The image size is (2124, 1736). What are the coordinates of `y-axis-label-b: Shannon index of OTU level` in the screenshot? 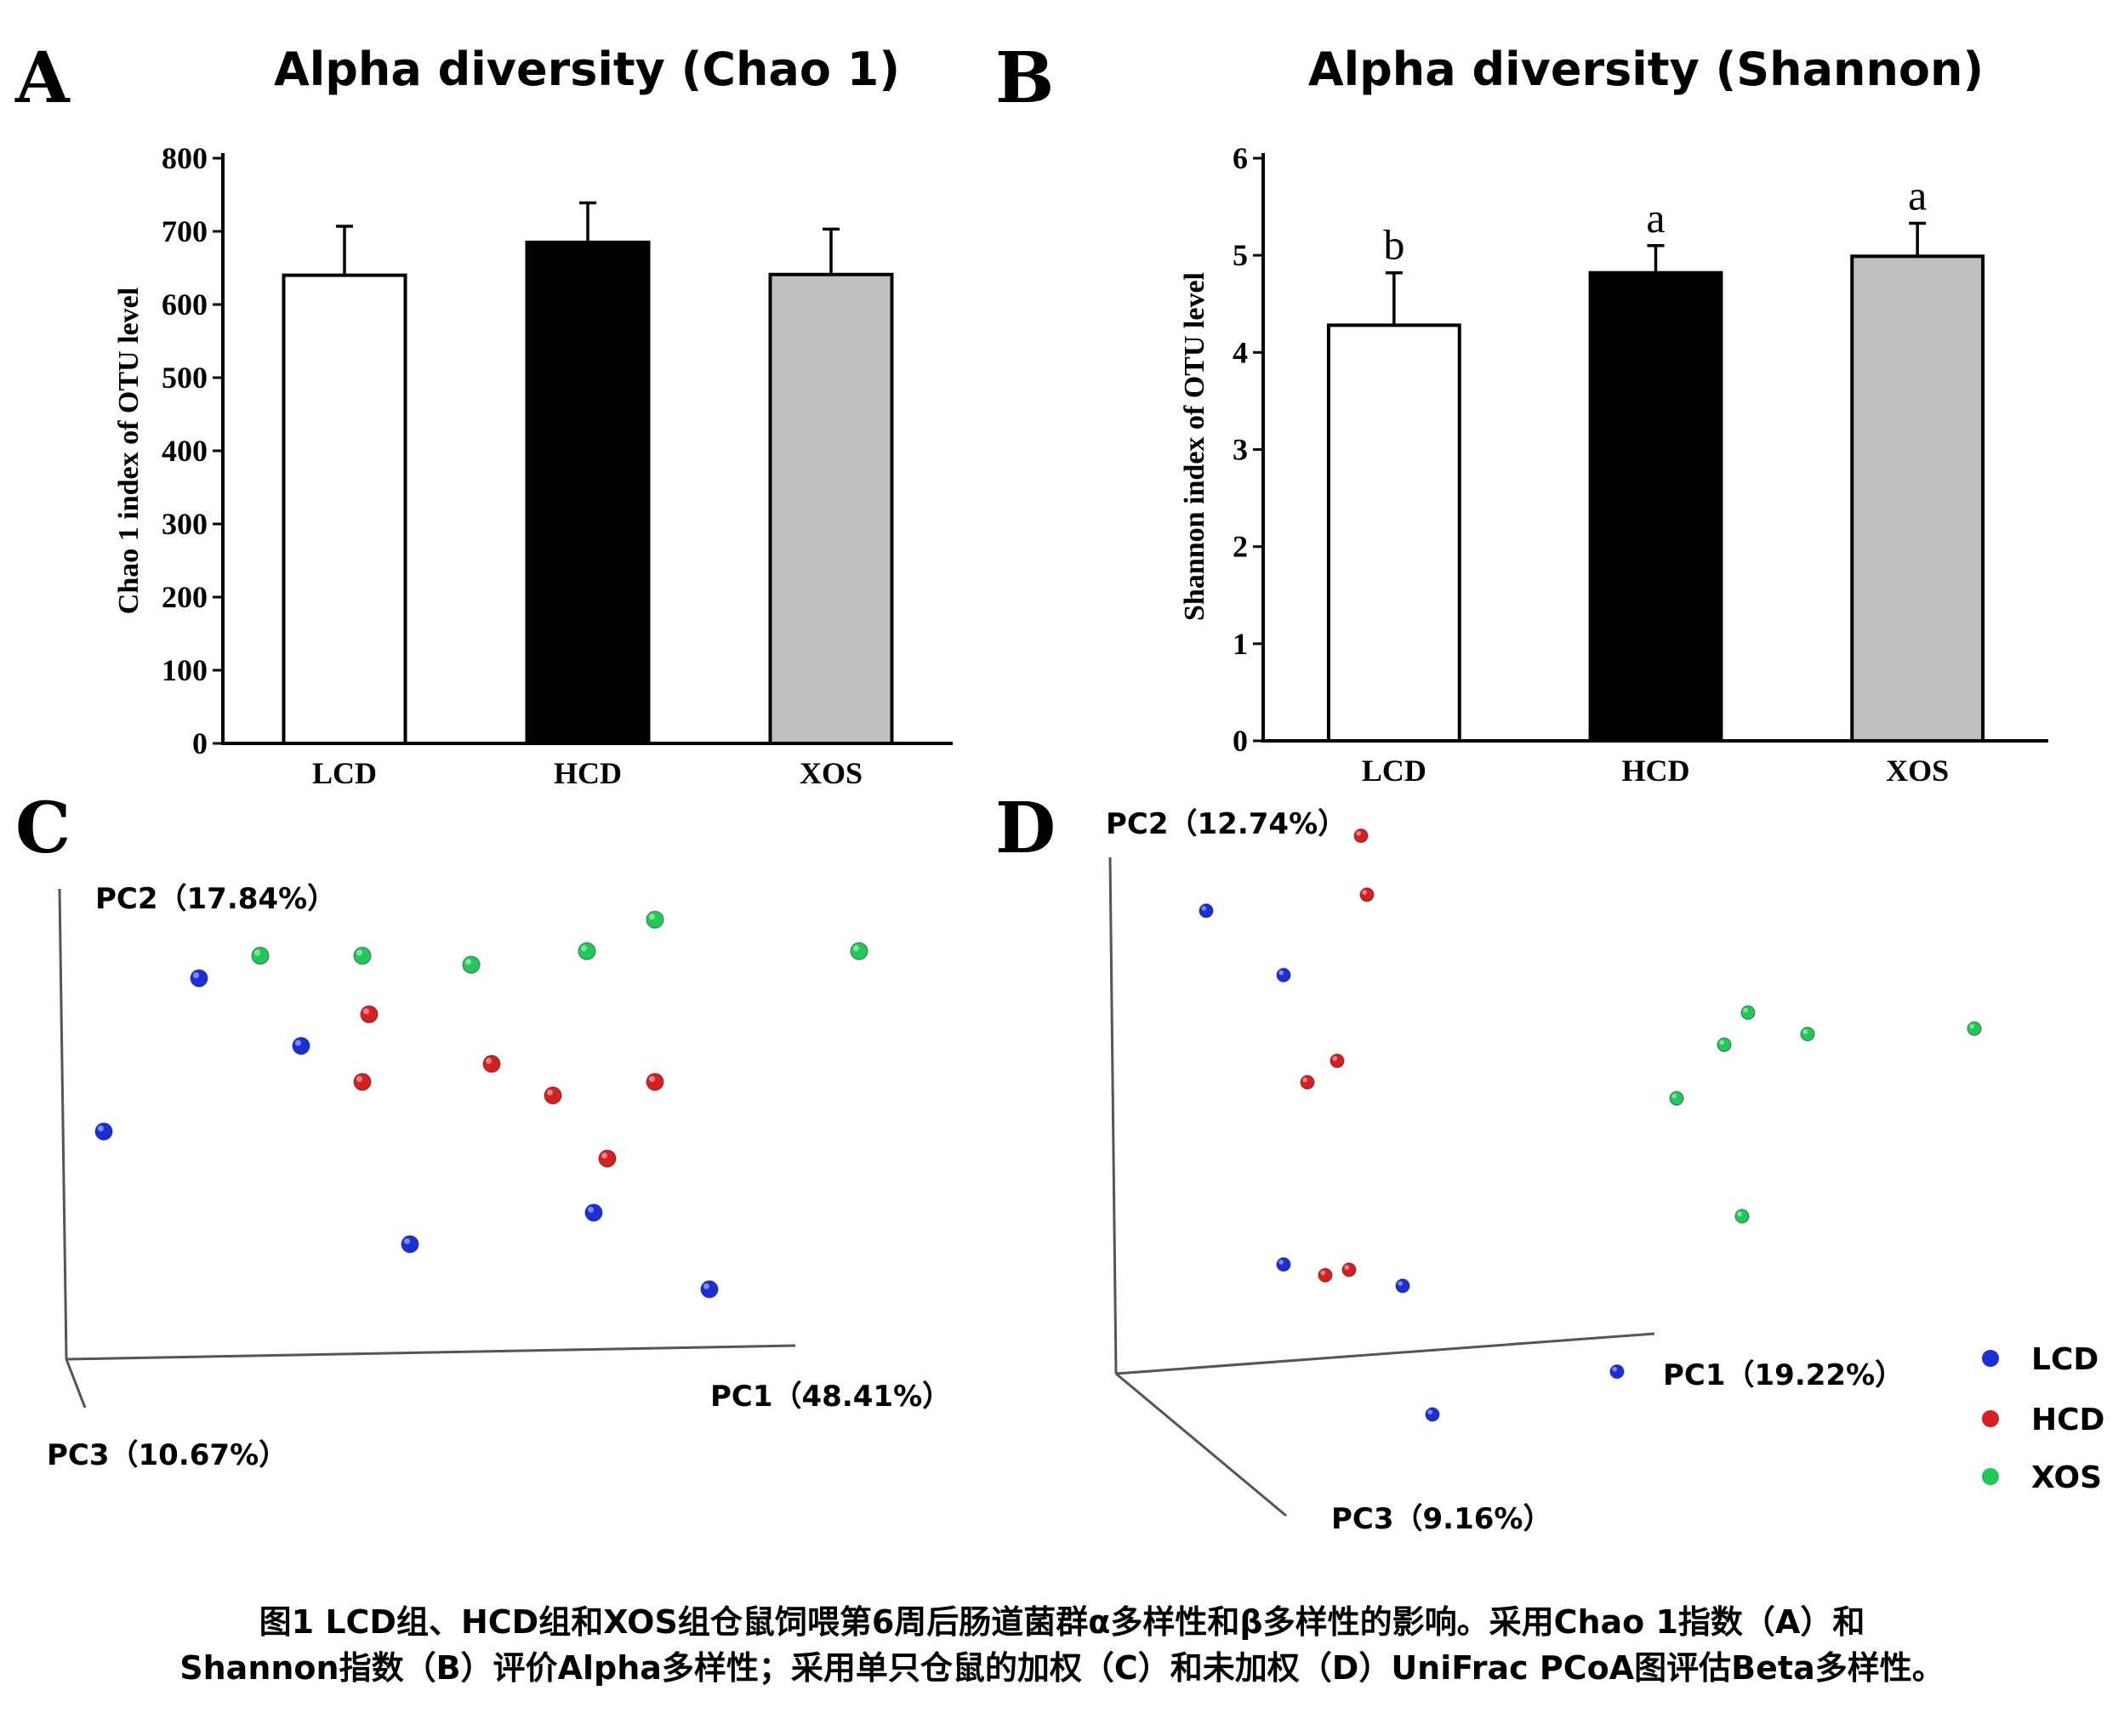 It's located at (1194, 446).